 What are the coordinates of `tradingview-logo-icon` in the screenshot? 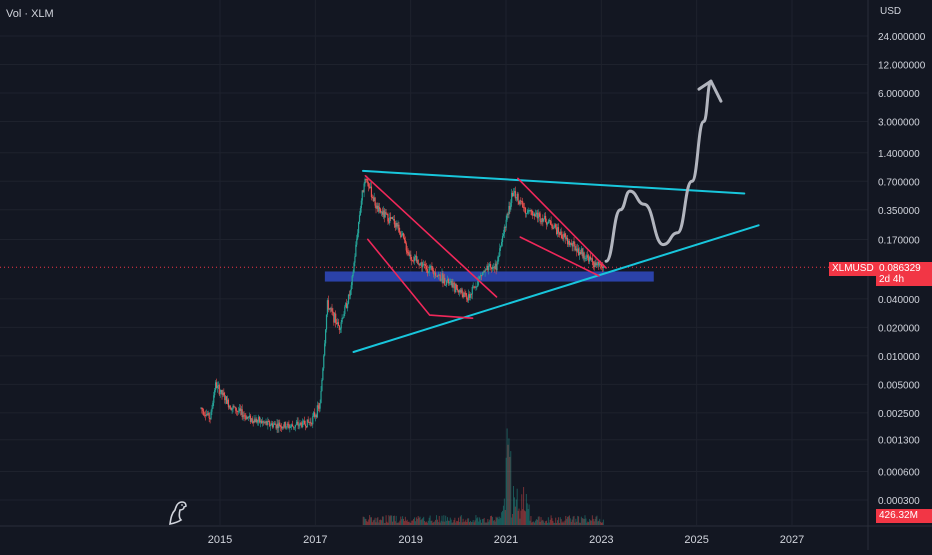 It's located at (179, 512).